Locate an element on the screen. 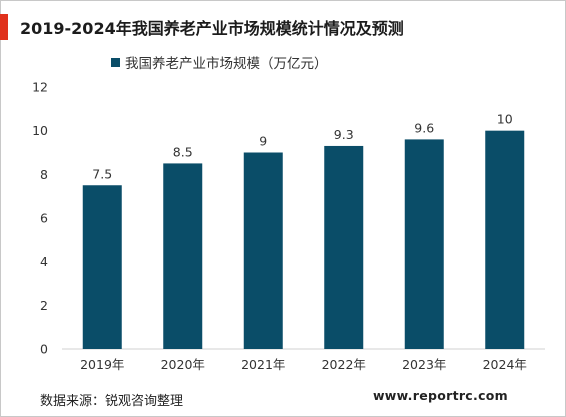 This screenshot has height=417, width=566. data-label: 7.5 is located at coordinates (102, 173).